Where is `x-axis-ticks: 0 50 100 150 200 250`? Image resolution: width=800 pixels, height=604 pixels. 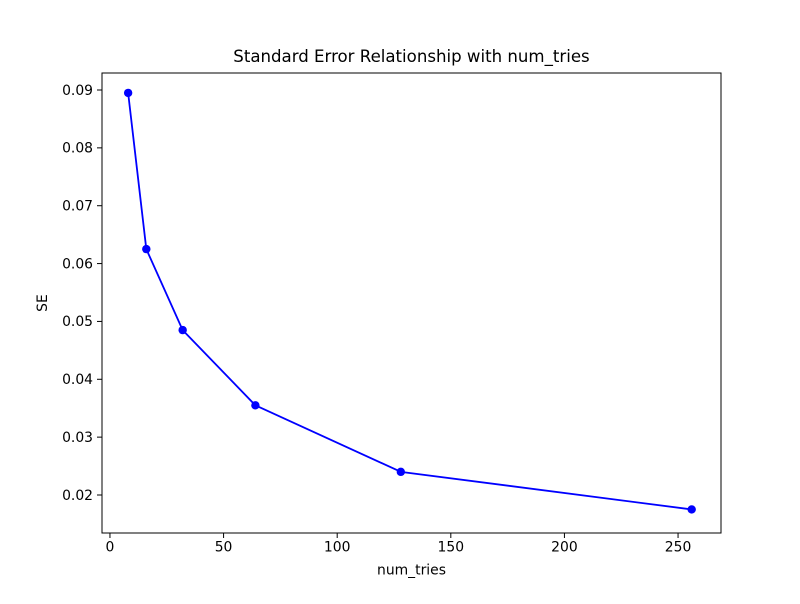 x-axis-ticks: 0 50 100 150 200 250 is located at coordinates (399, 544).